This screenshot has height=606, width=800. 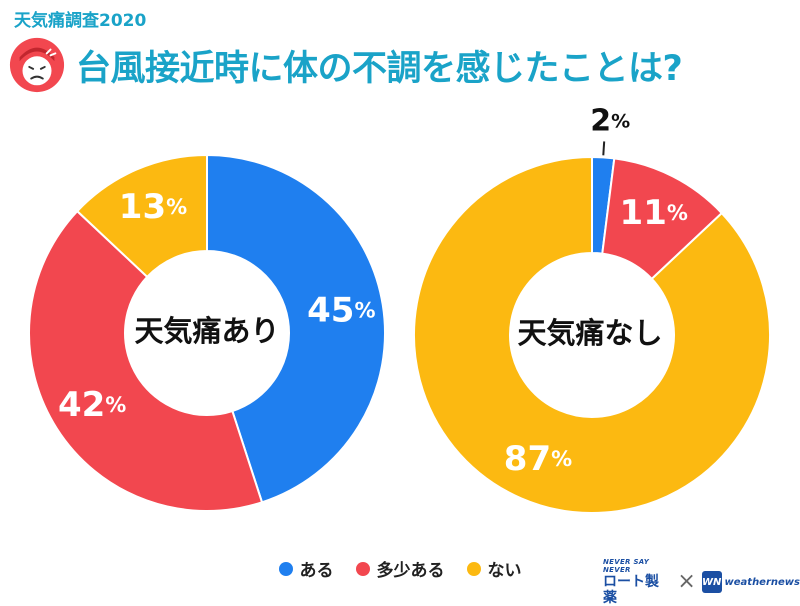 I want to click on distressed-face-icon, so click(x=37, y=65).